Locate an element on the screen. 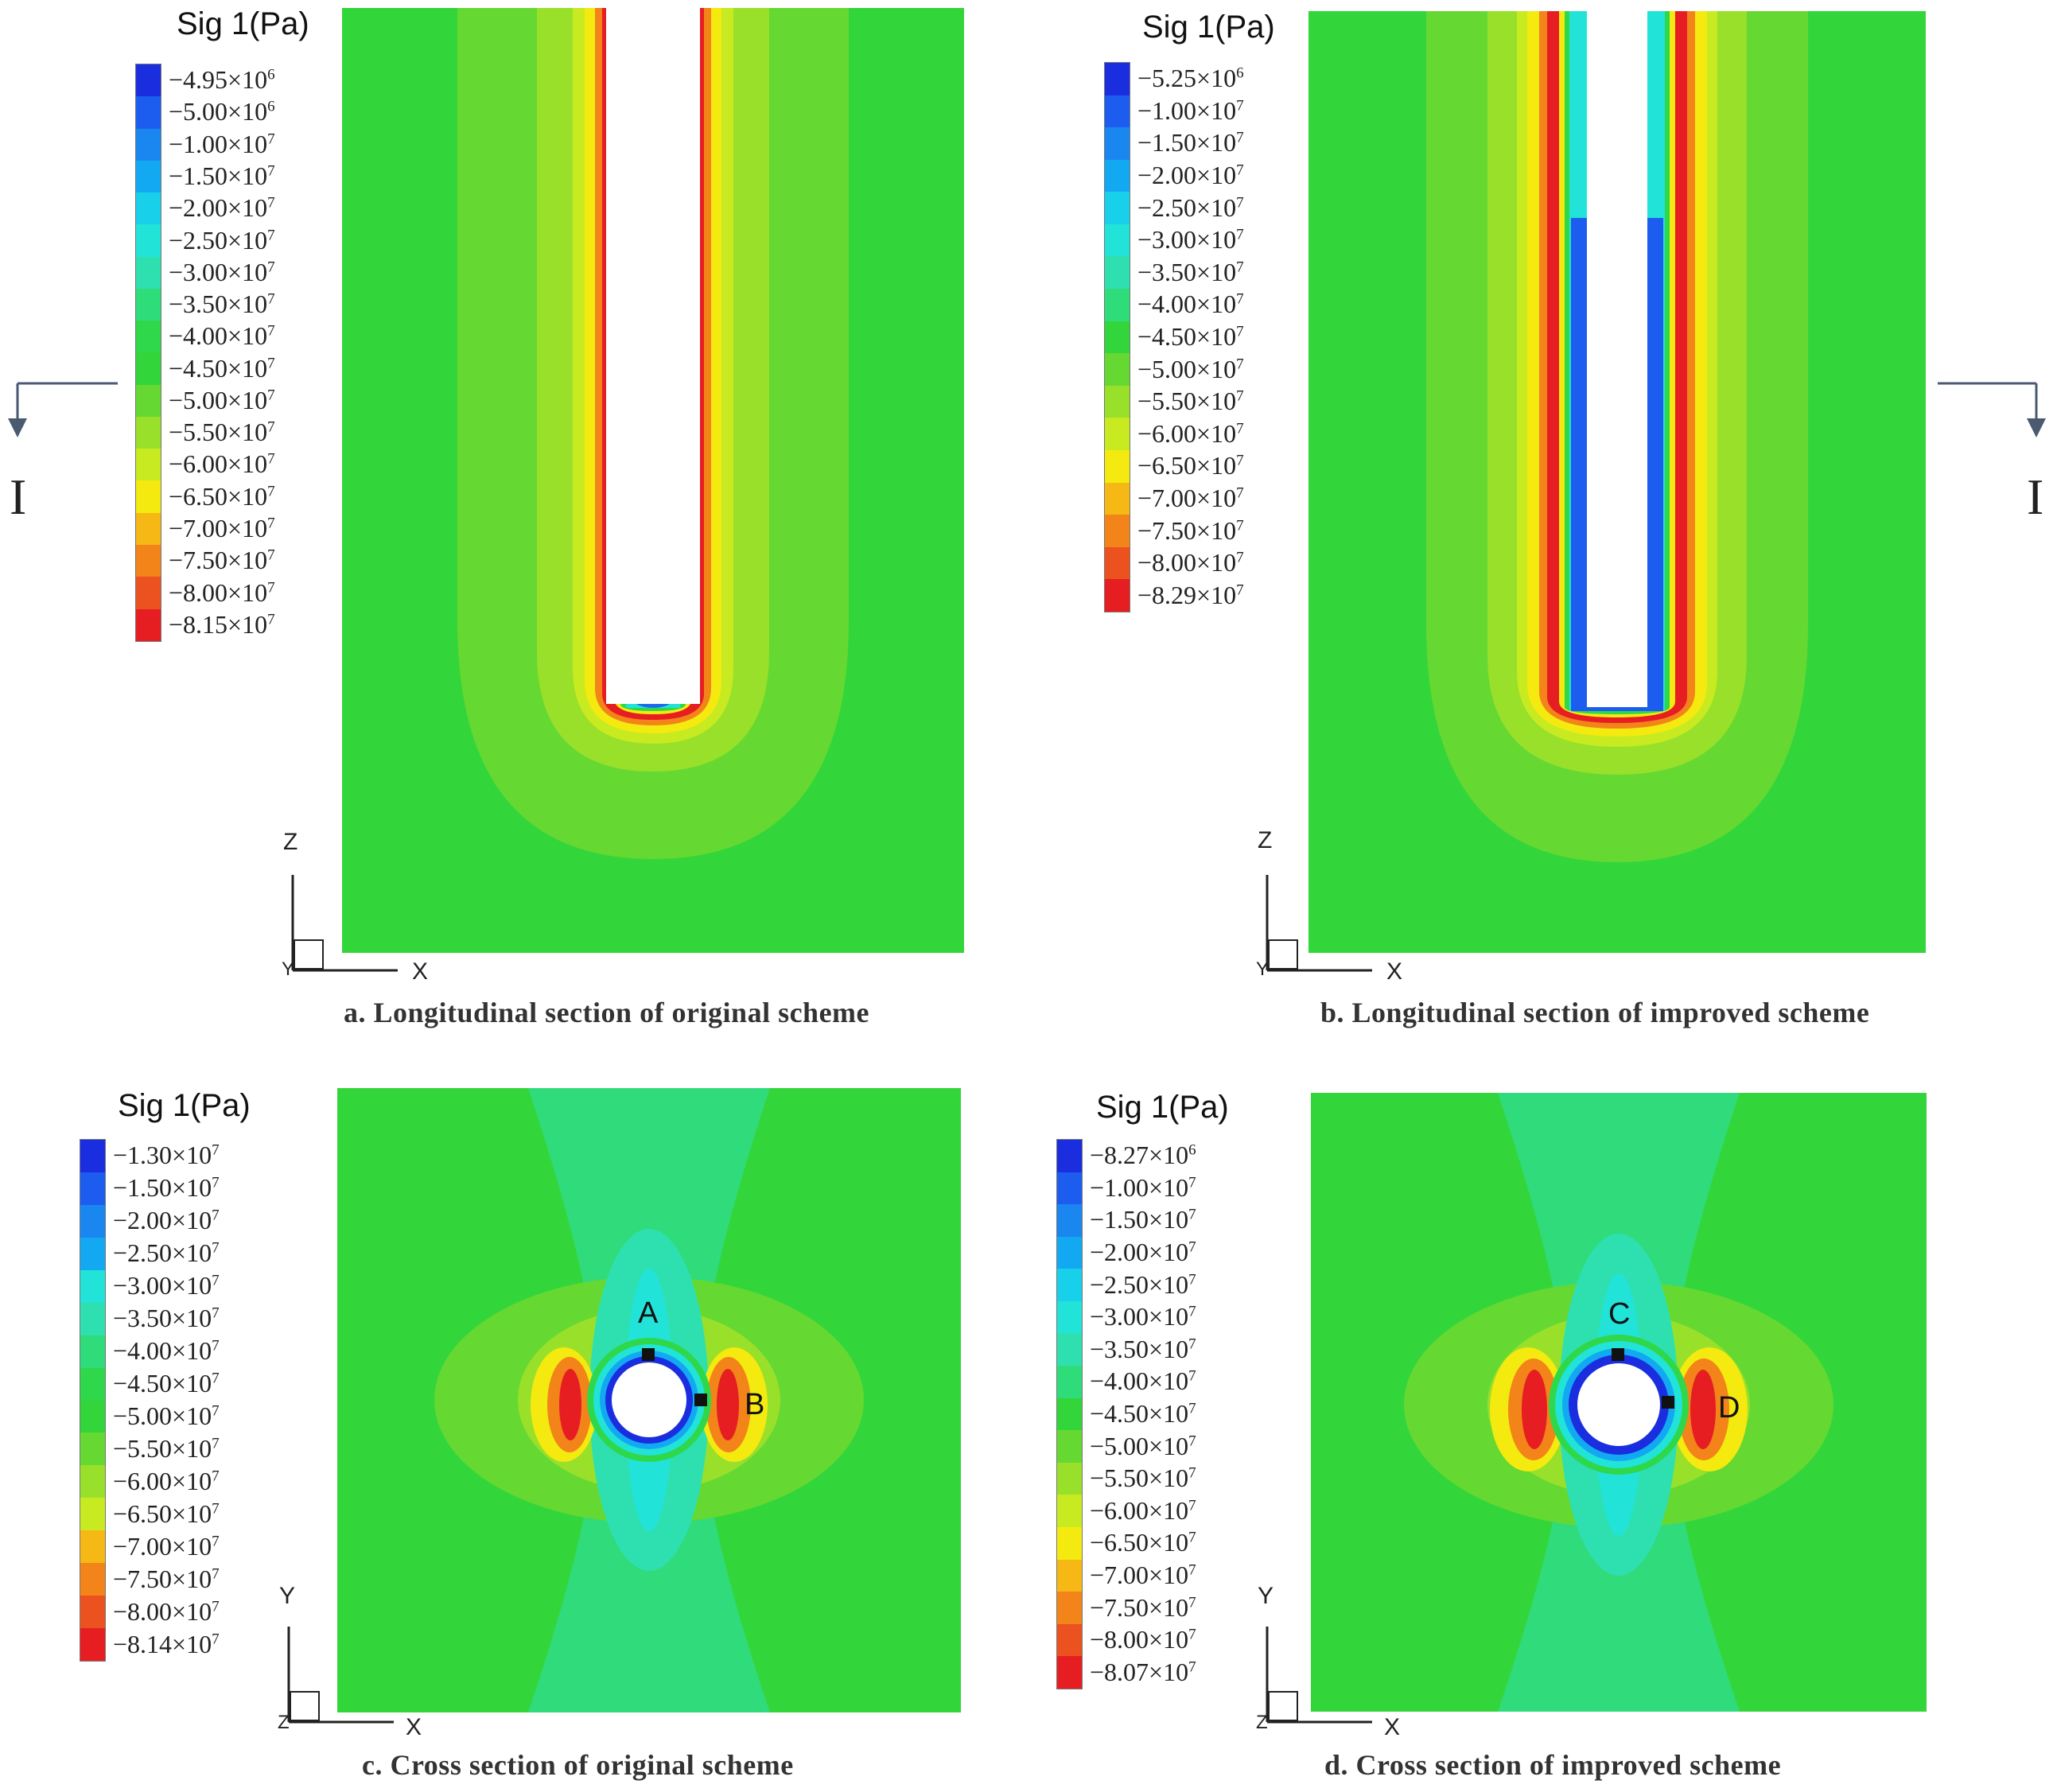  axis-label-vertical-a: Z is located at coordinates (290, 842).